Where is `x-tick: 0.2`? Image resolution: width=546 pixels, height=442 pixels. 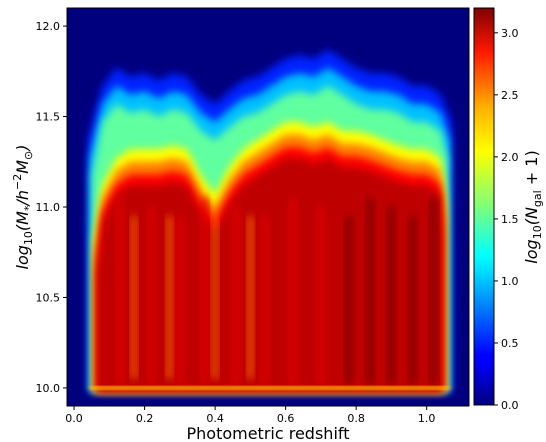
x-tick: 0.2 is located at coordinates (145, 415).